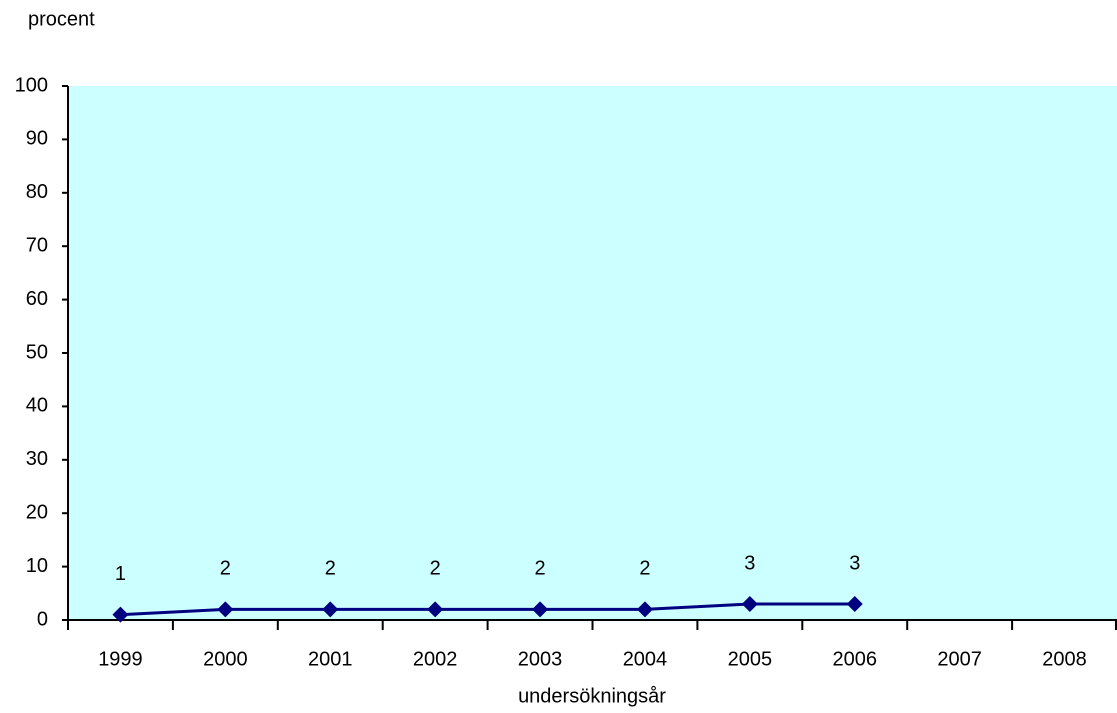 This screenshot has height=713, width=1117. I want to click on x-tick-label: 2001, so click(330, 659).